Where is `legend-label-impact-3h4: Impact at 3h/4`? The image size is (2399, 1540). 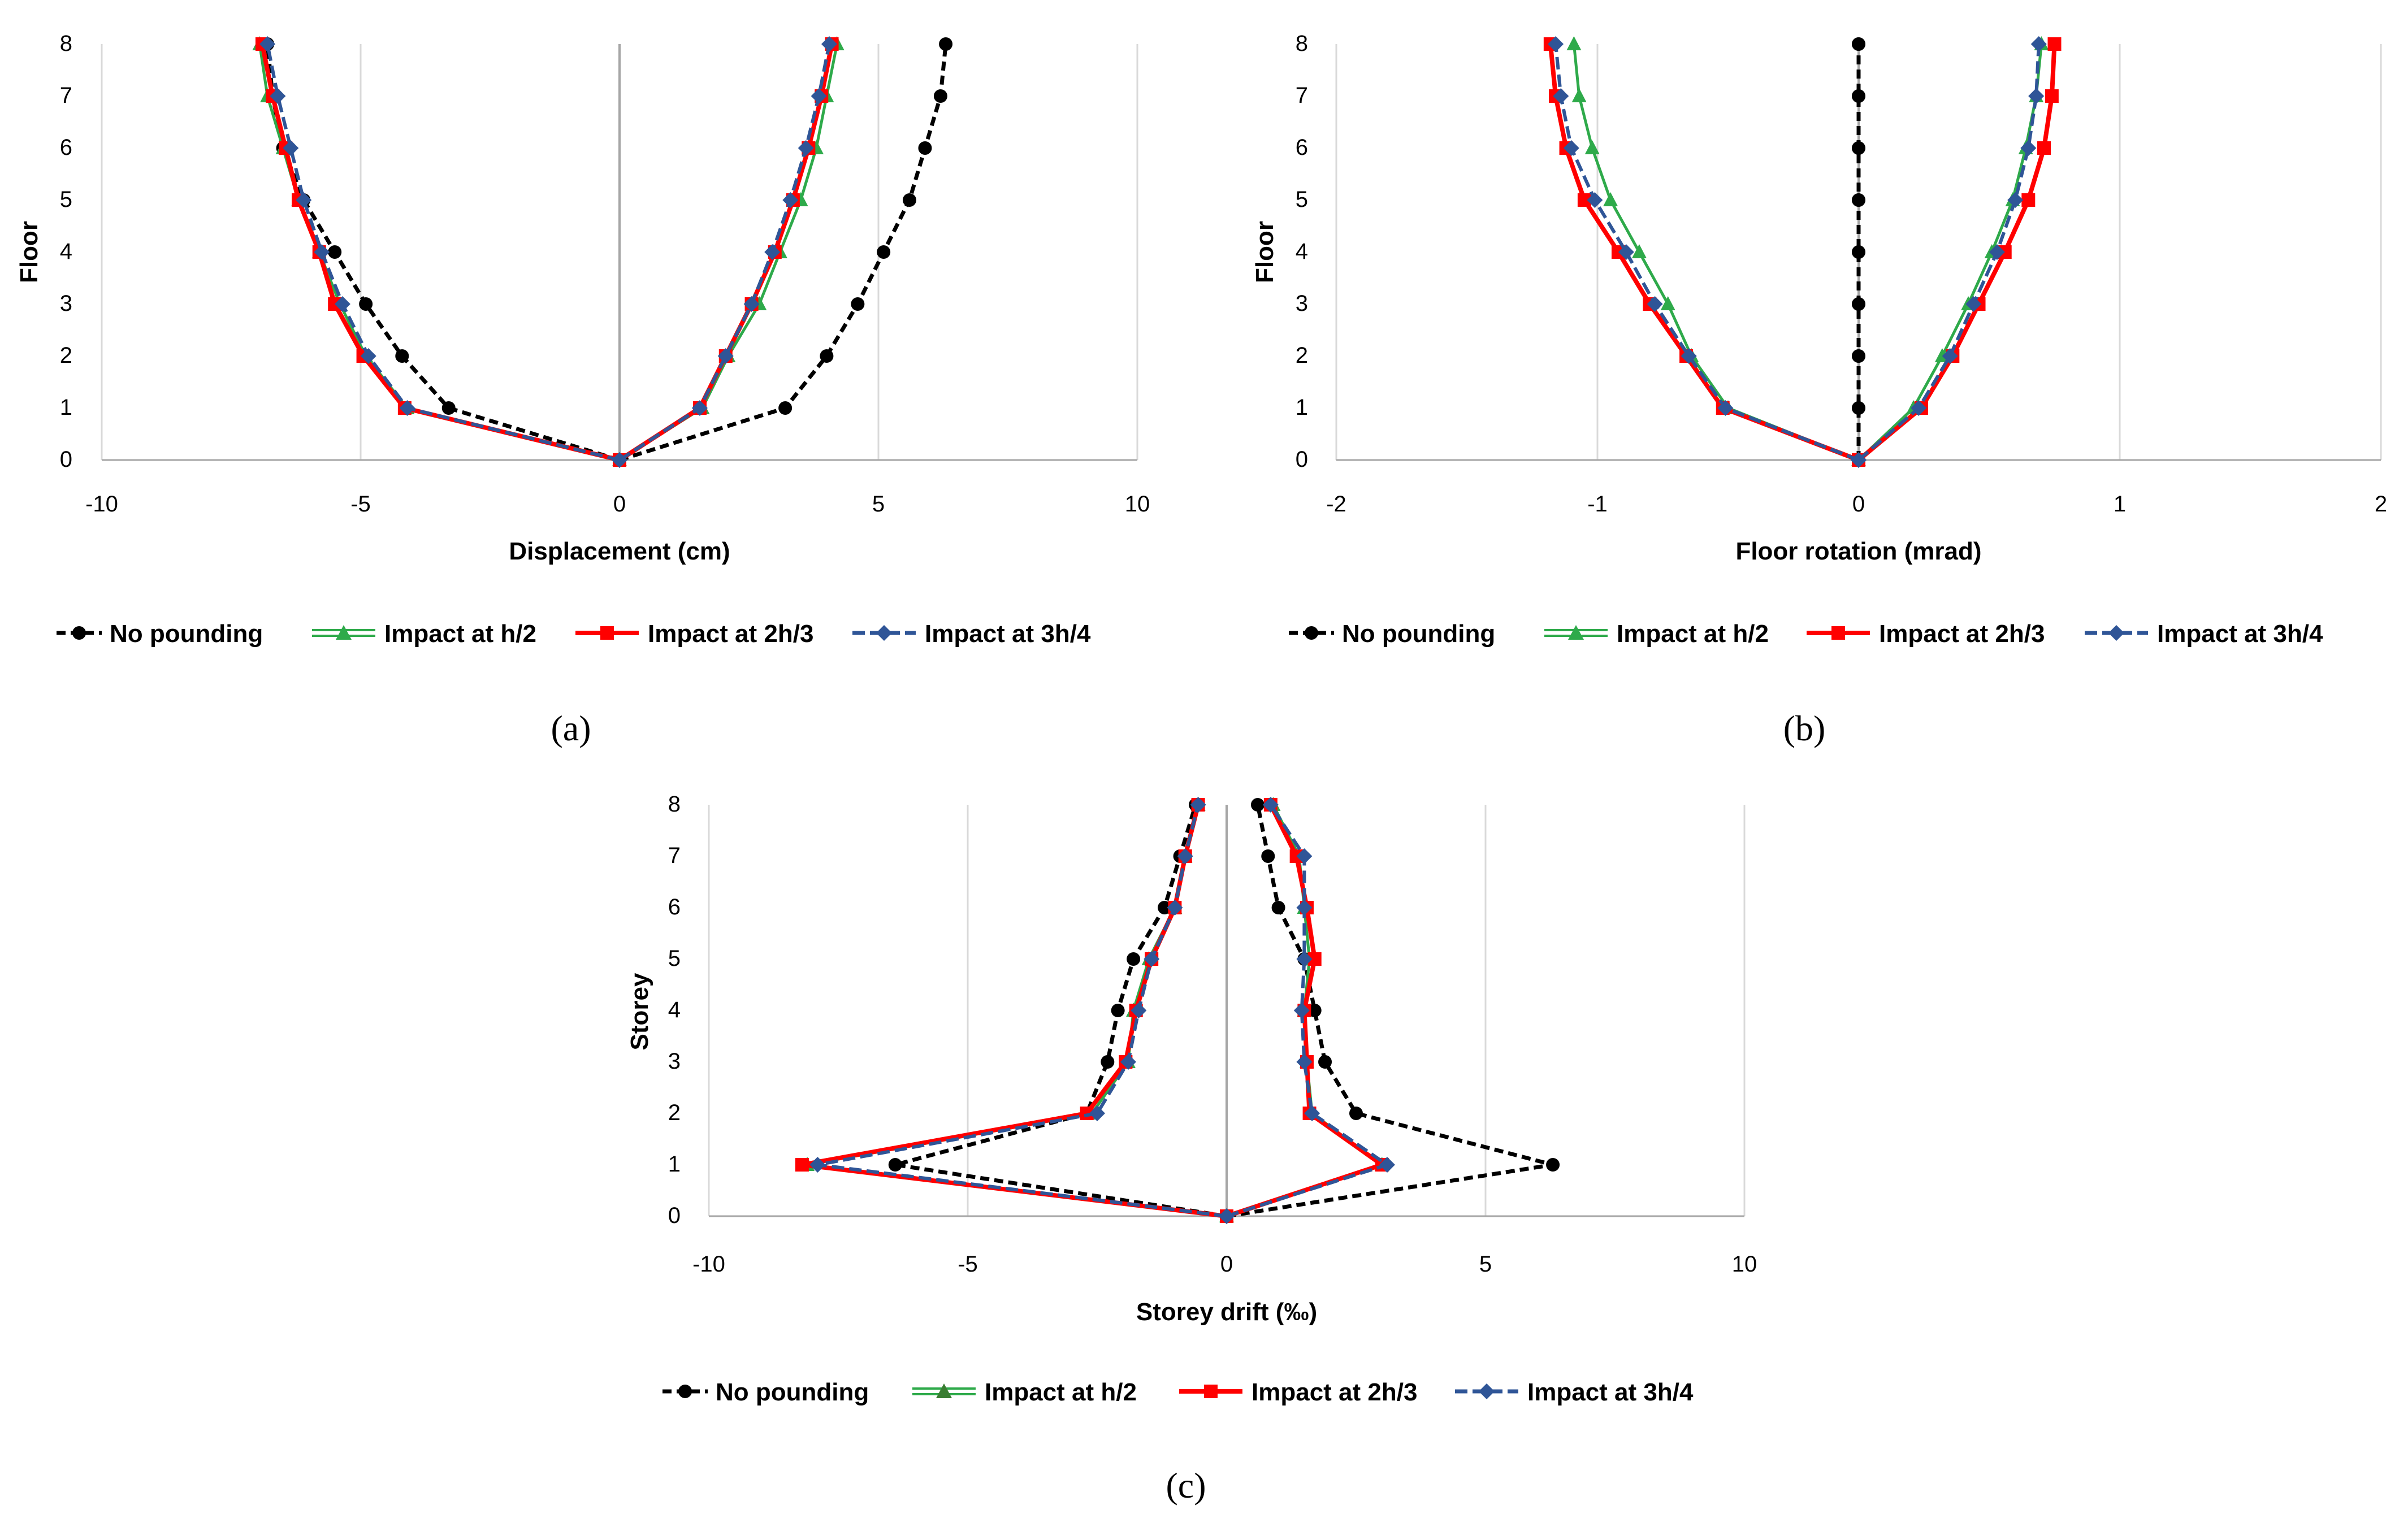
legend-label-impact-3h4: Impact at 3h/4 is located at coordinates (2240, 634).